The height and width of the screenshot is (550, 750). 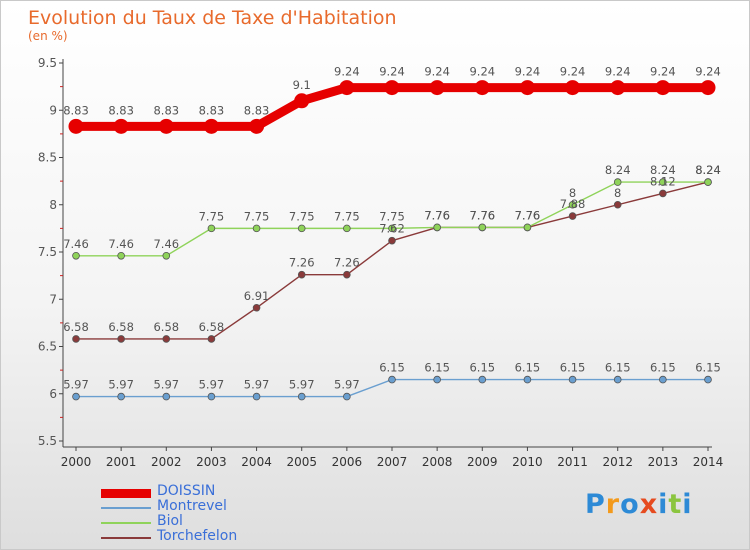 What do you see at coordinates (47, 252) in the screenshot?
I see `y-tick-label: 7.5` at bounding box center [47, 252].